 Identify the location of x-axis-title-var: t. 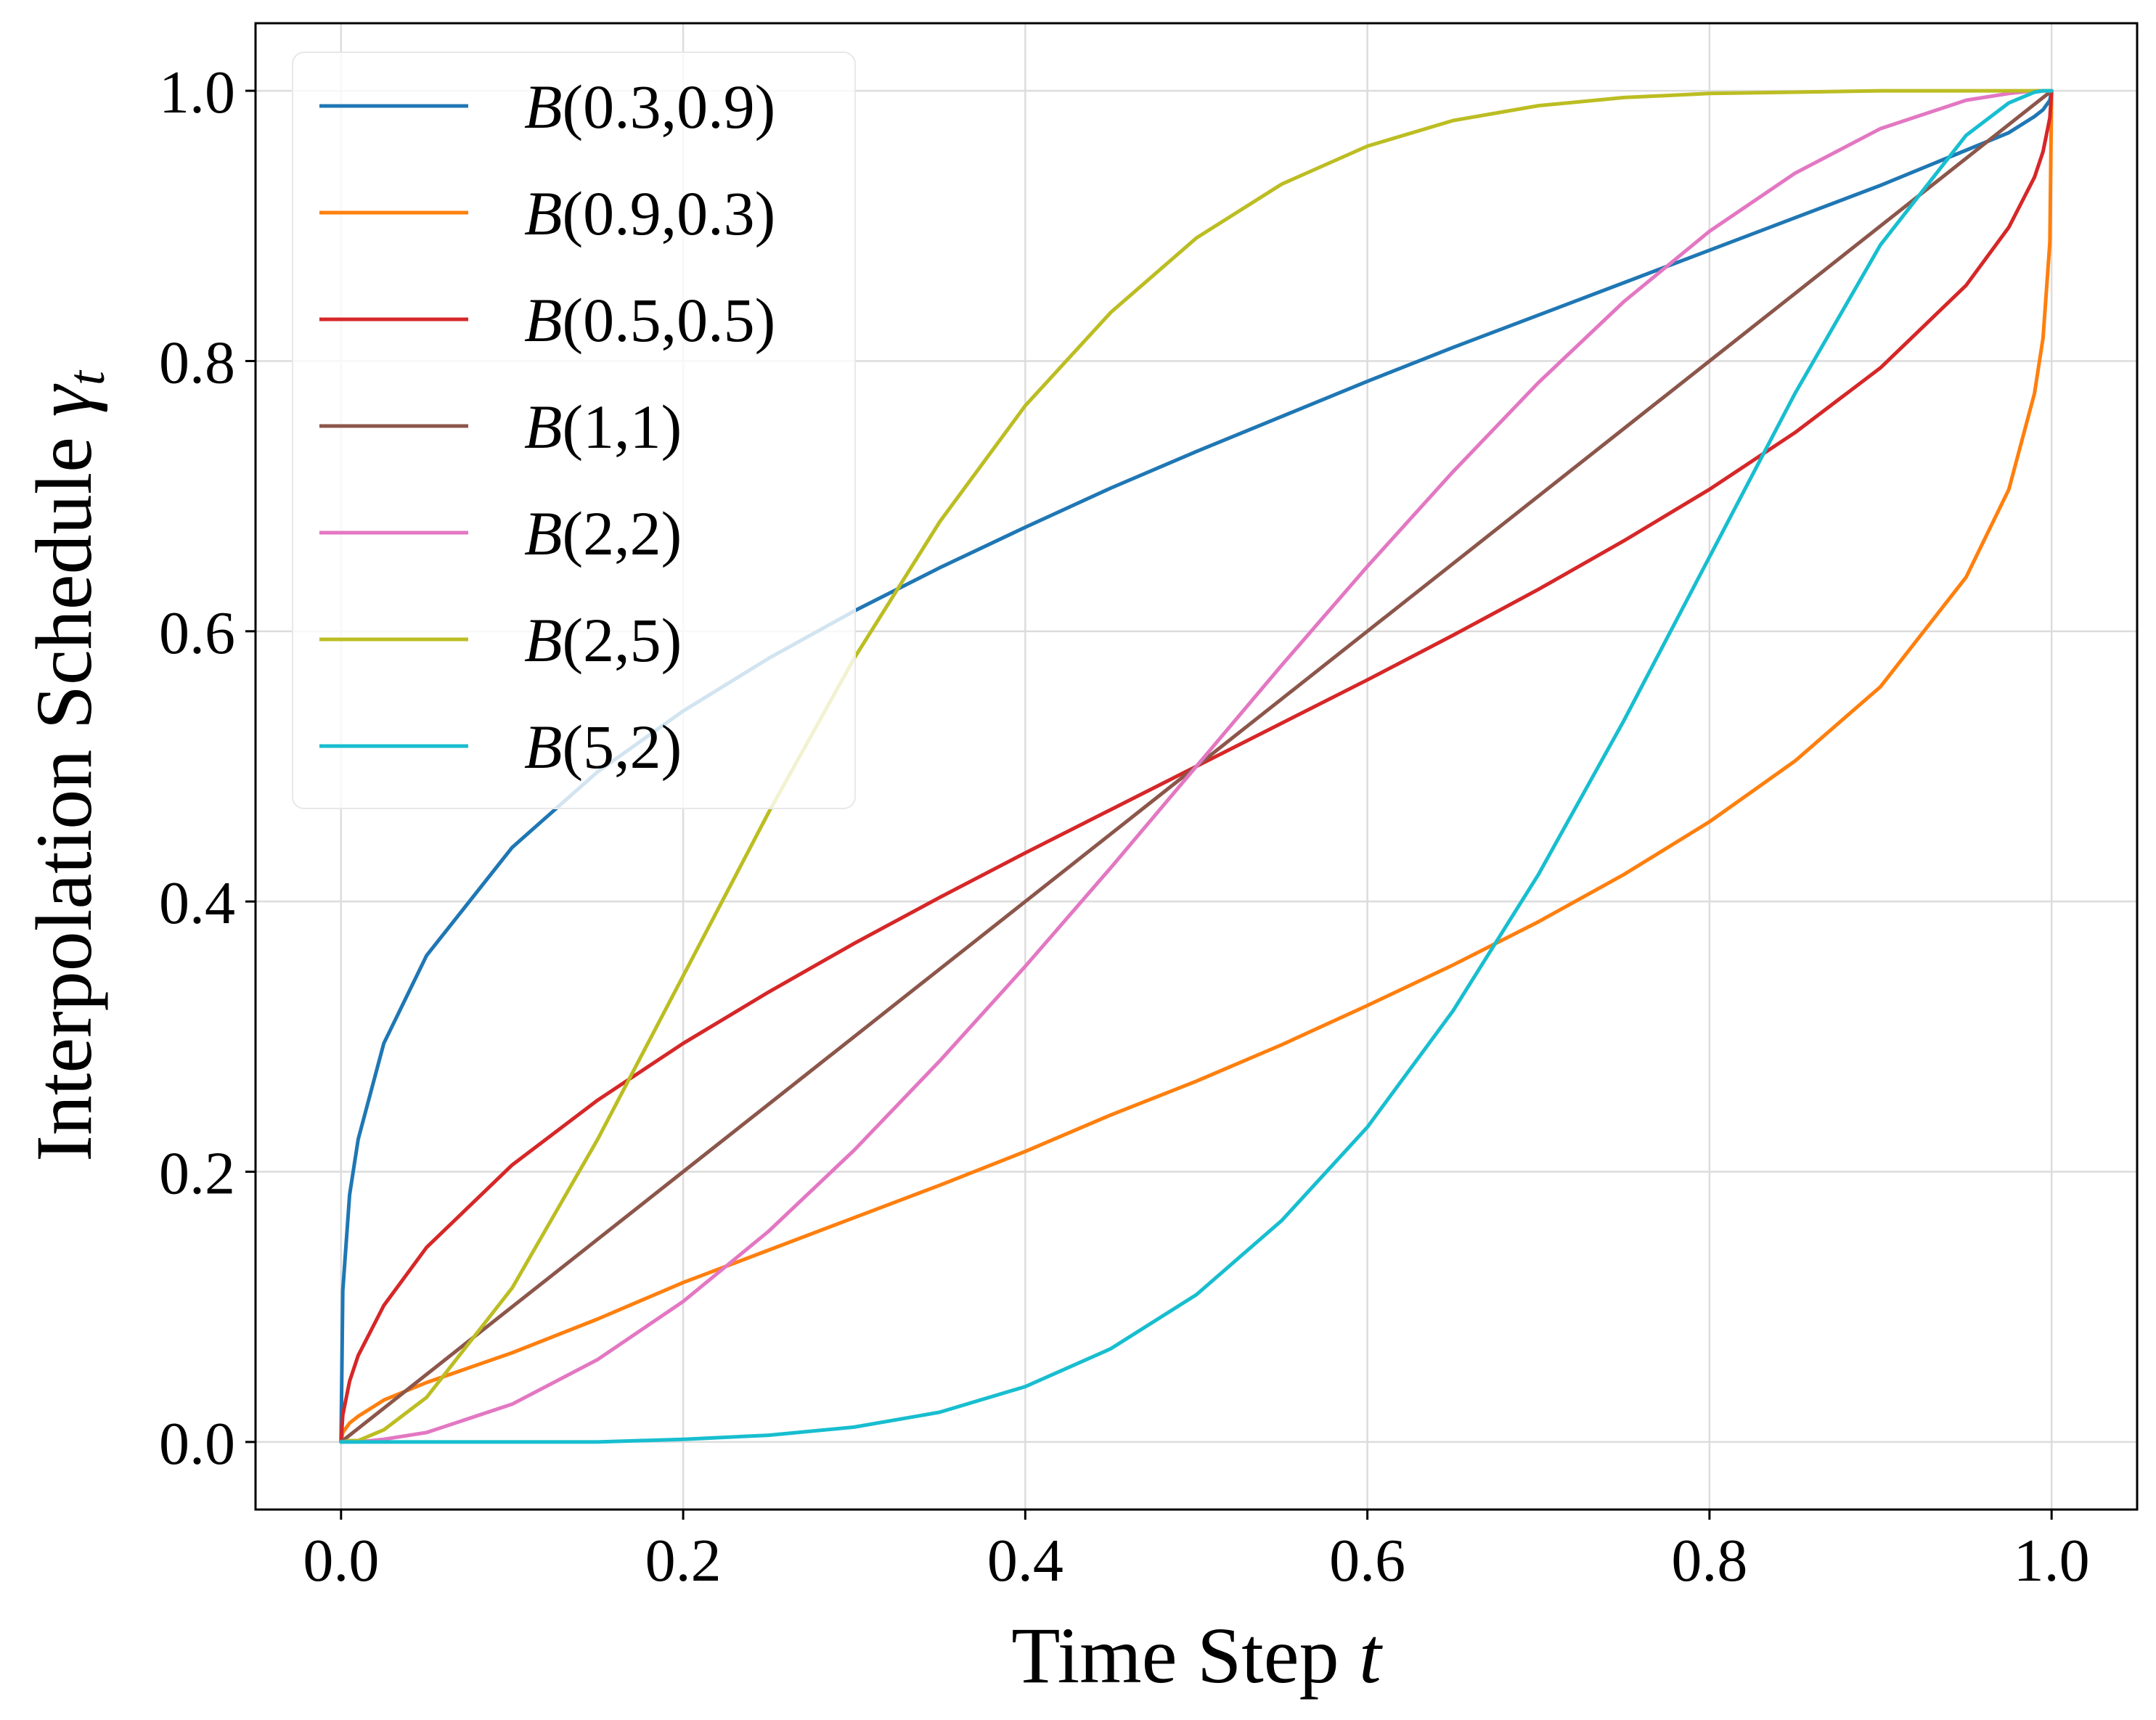
(1371, 1655).